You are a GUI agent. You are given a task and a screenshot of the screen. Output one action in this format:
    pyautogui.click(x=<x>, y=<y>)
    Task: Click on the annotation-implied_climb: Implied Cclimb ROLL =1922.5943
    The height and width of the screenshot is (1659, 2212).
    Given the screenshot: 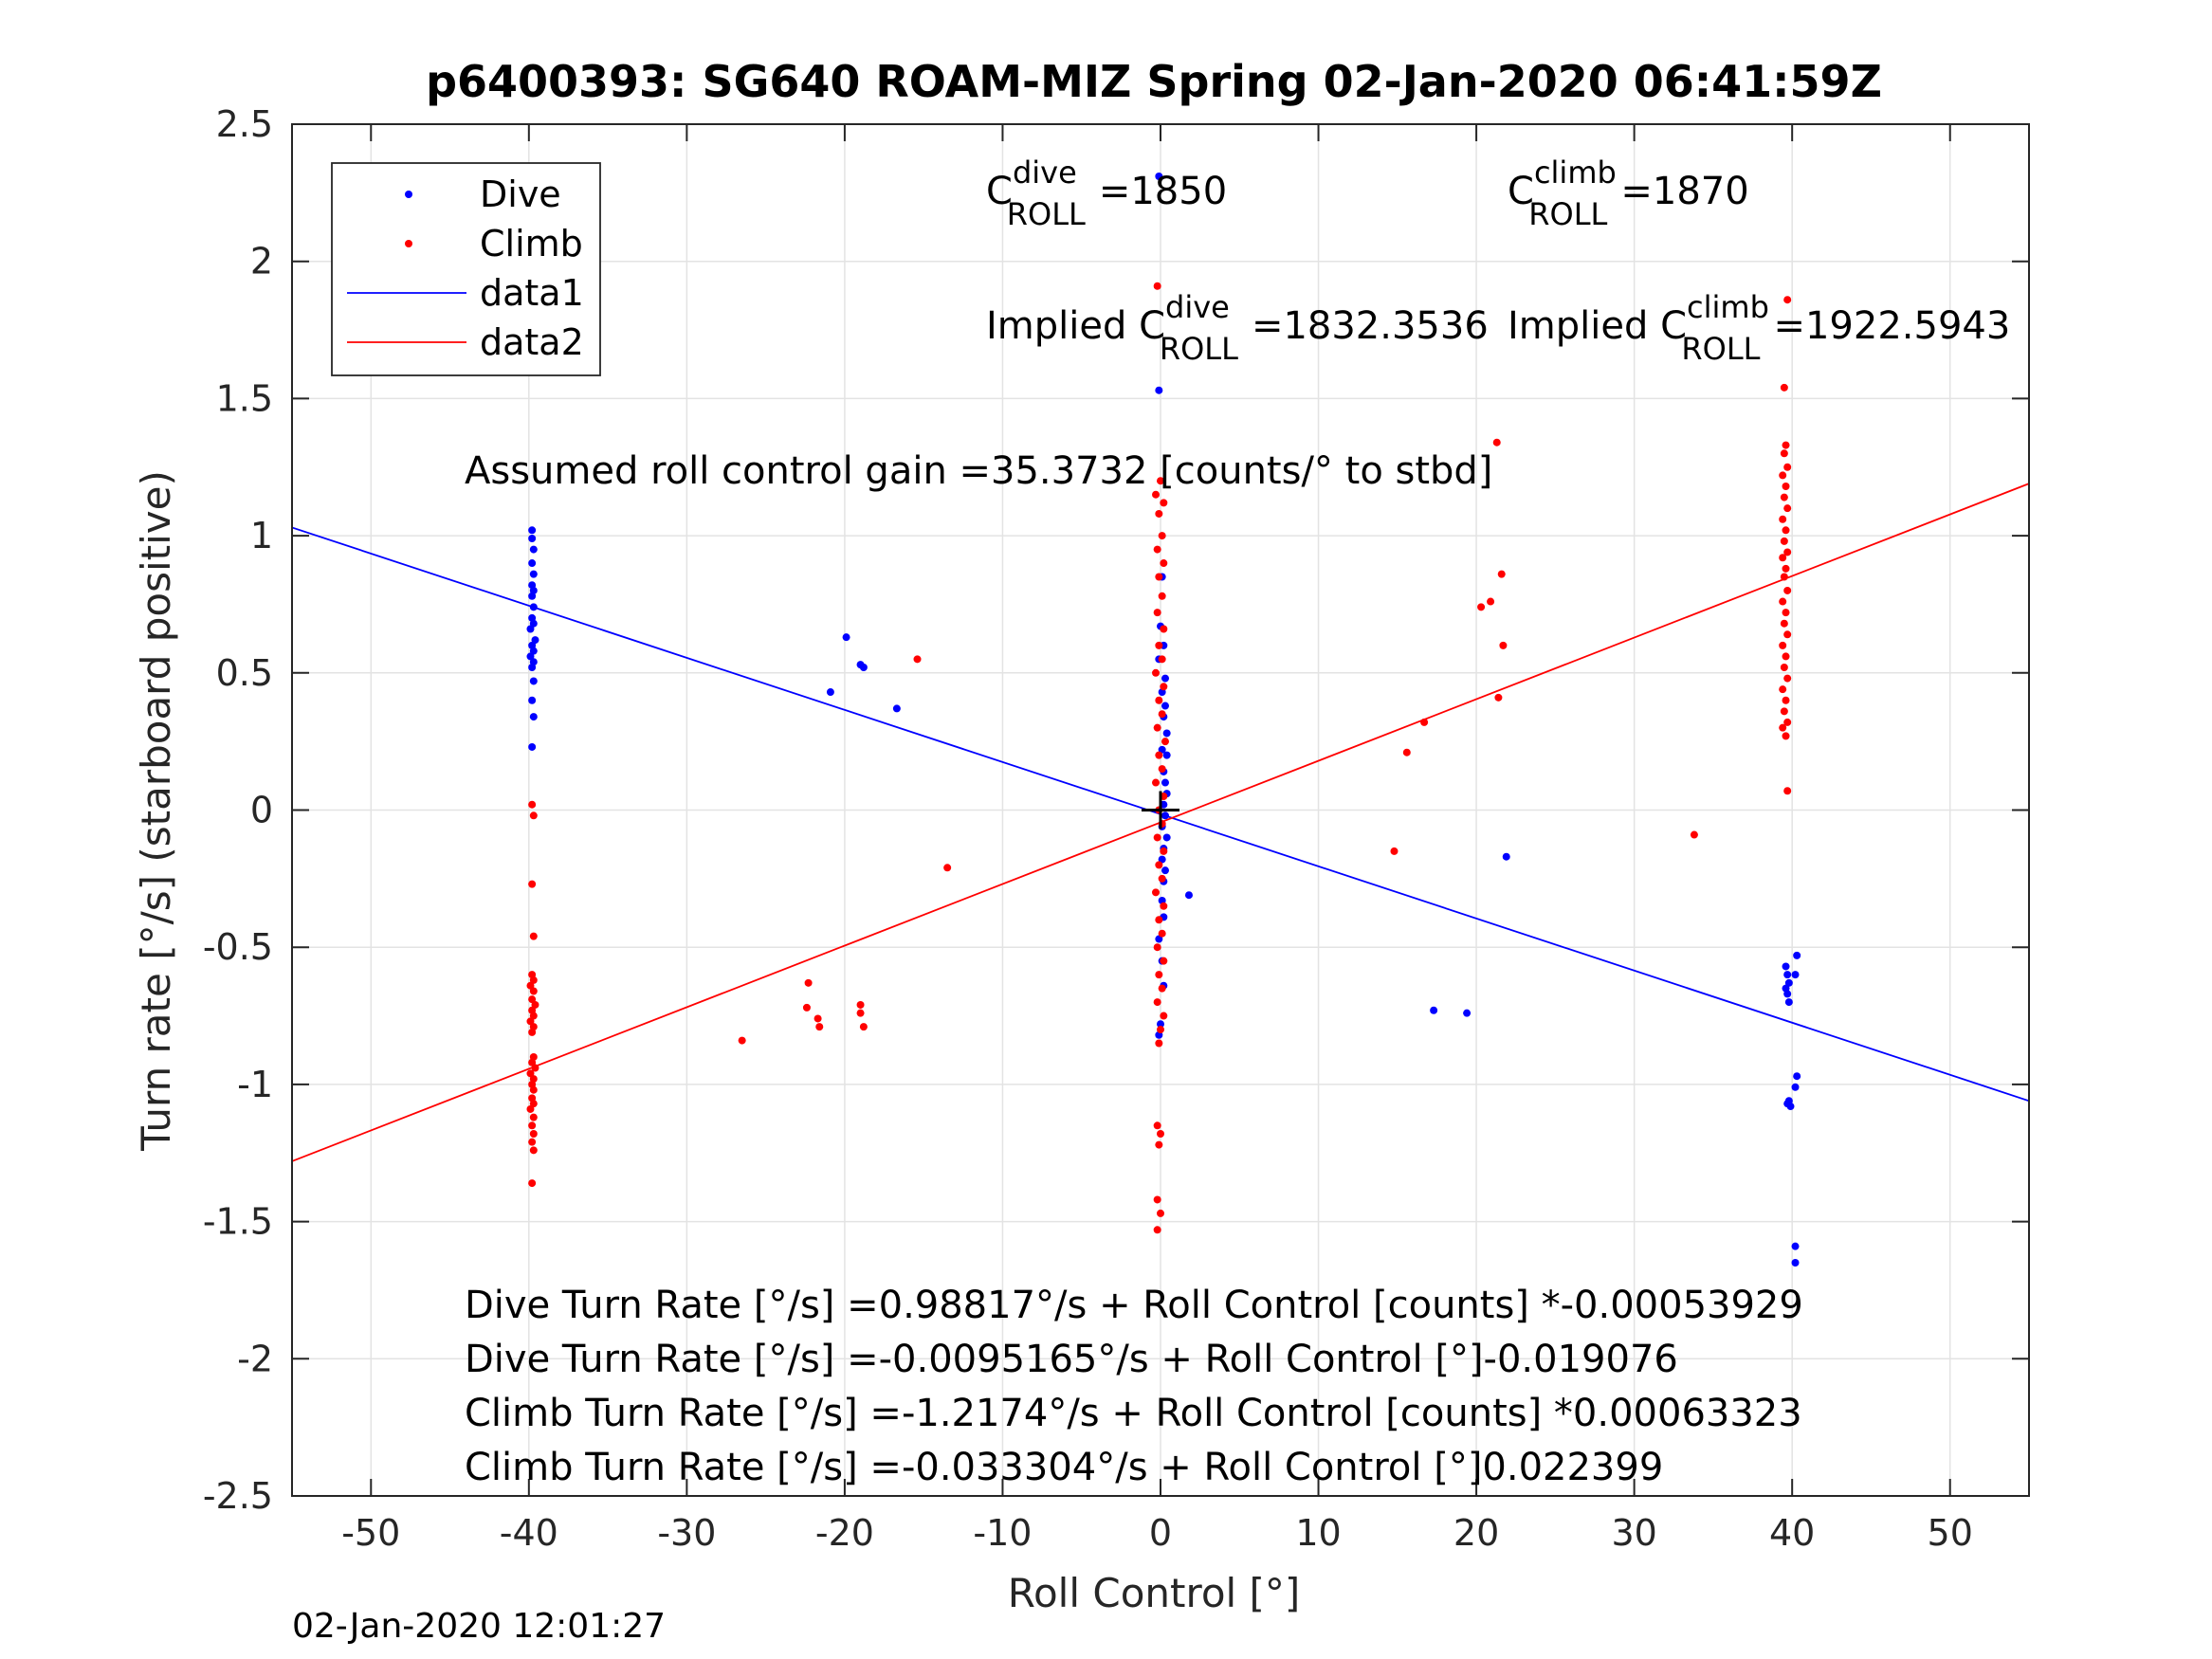 What is the action you would take?
    pyautogui.click(x=1759, y=328)
    